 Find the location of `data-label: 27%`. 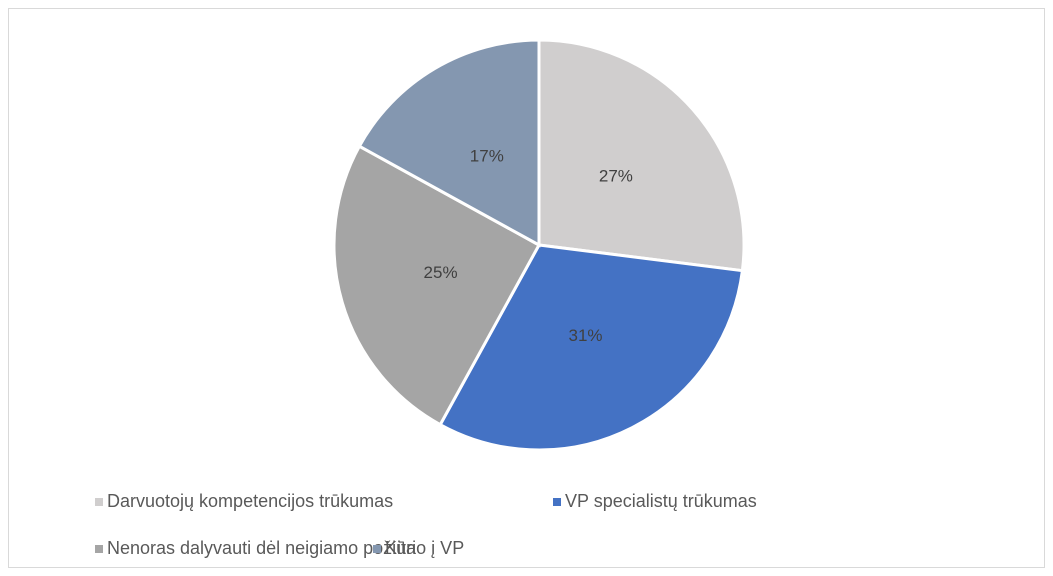

data-label: 27% is located at coordinates (616, 176).